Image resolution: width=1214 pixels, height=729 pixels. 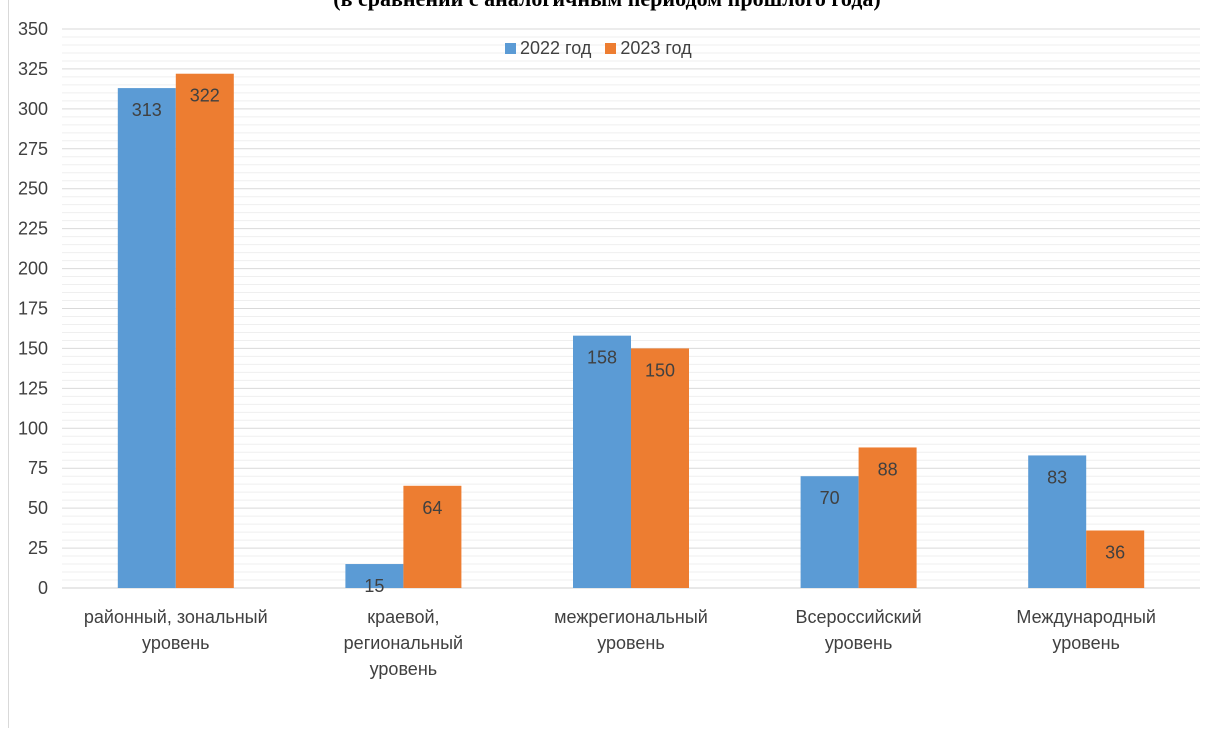 What do you see at coordinates (38, 468) in the screenshot?
I see `y-tick-label: 75` at bounding box center [38, 468].